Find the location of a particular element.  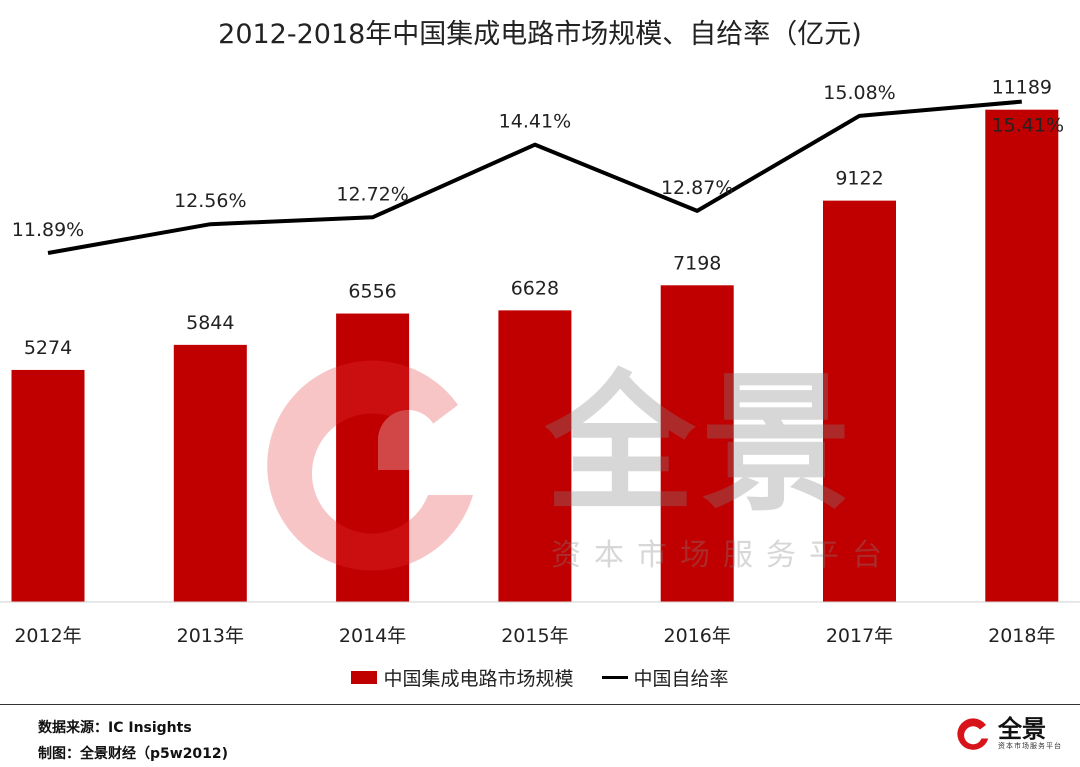

line-label-1: 12.56% is located at coordinates (210, 201).